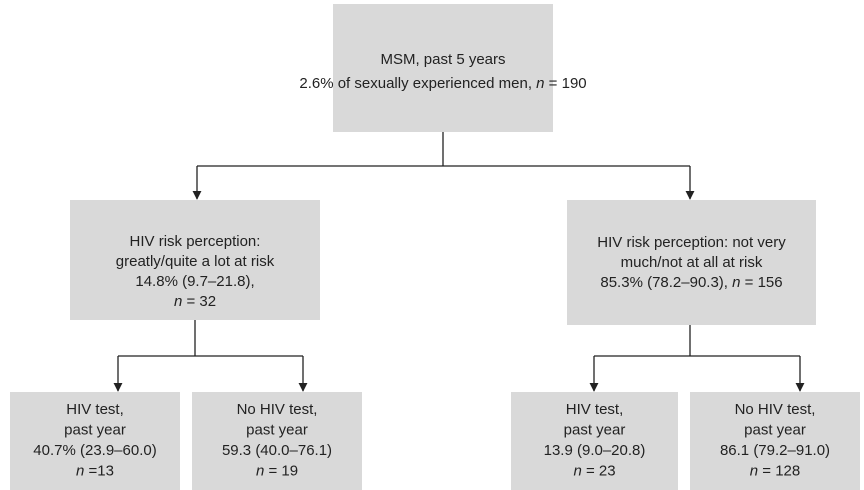 The image size is (864, 490). What do you see at coordinates (595, 450) in the screenshot?
I see `box-text: 13.9 (9.0–20.8)` at bounding box center [595, 450].